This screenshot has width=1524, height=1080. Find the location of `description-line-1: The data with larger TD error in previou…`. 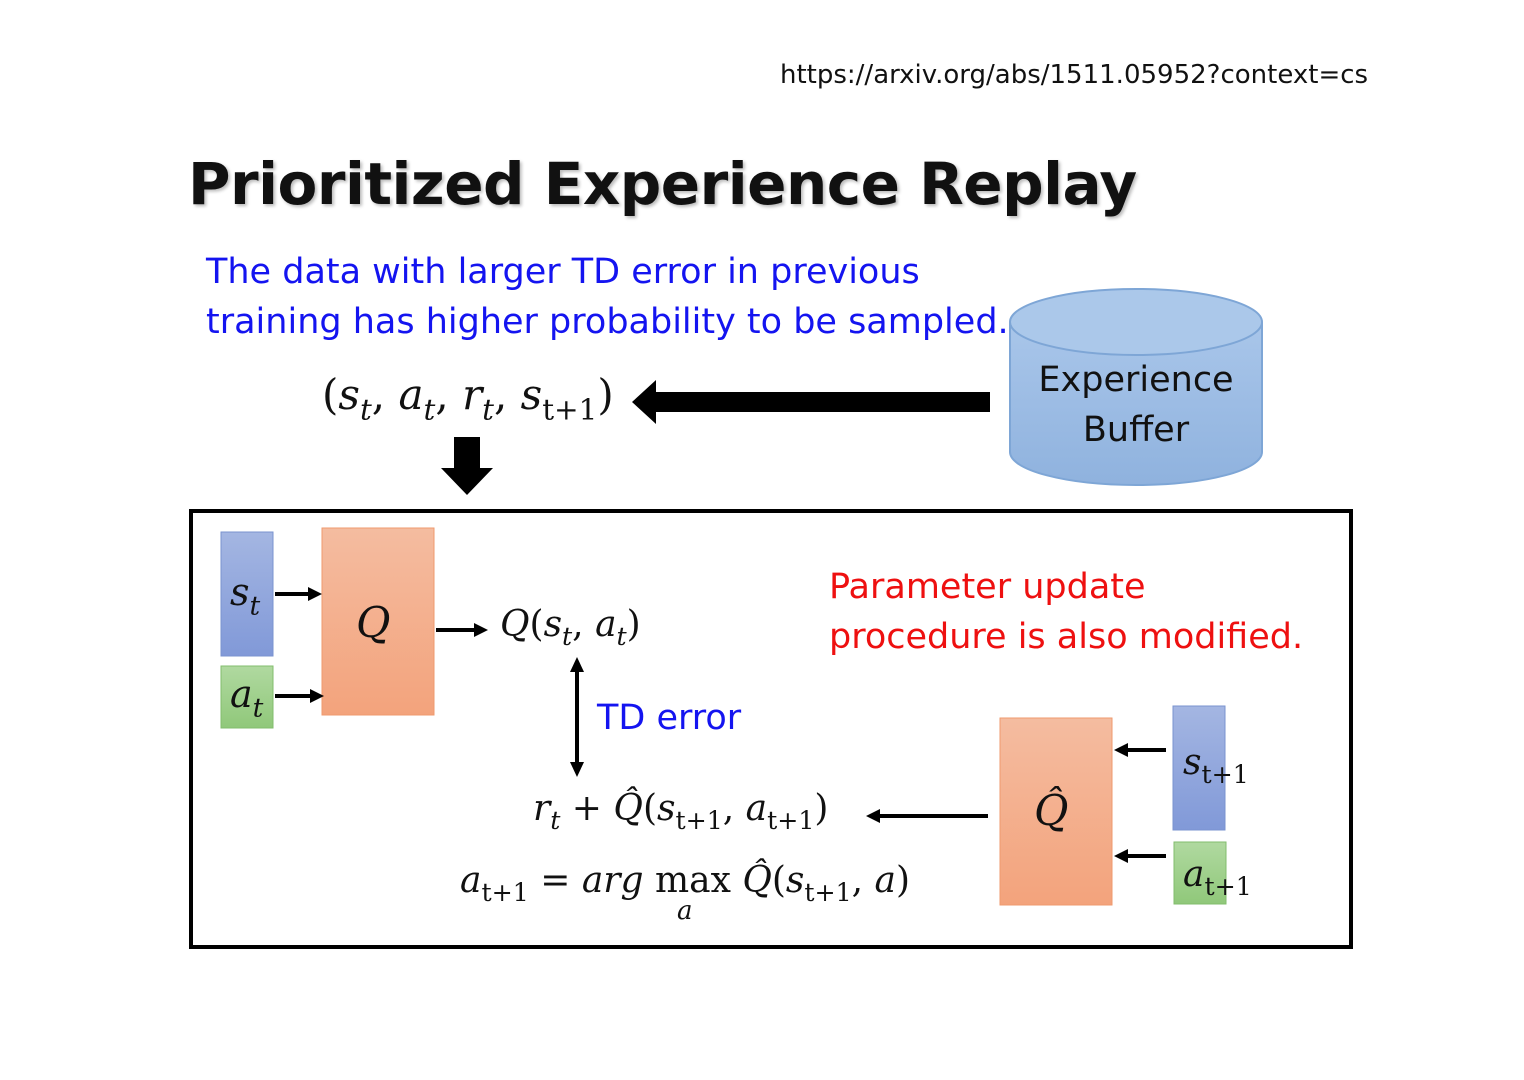

description-line-1: The data with larger TD error in previou… is located at coordinates (563, 272).